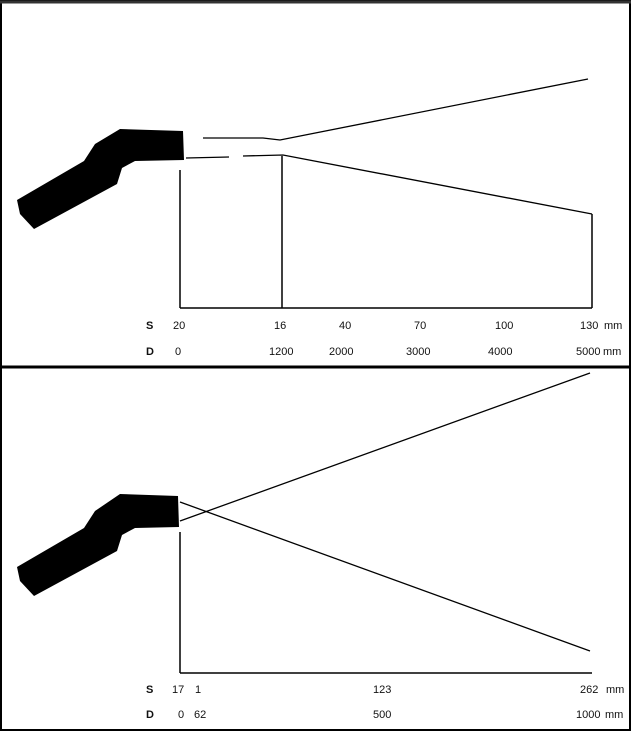 The width and height of the screenshot is (631, 731). What do you see at coordinates (589, 690) in the screenshot?
I see `s-value: 262` at bounding box center [589, 690].